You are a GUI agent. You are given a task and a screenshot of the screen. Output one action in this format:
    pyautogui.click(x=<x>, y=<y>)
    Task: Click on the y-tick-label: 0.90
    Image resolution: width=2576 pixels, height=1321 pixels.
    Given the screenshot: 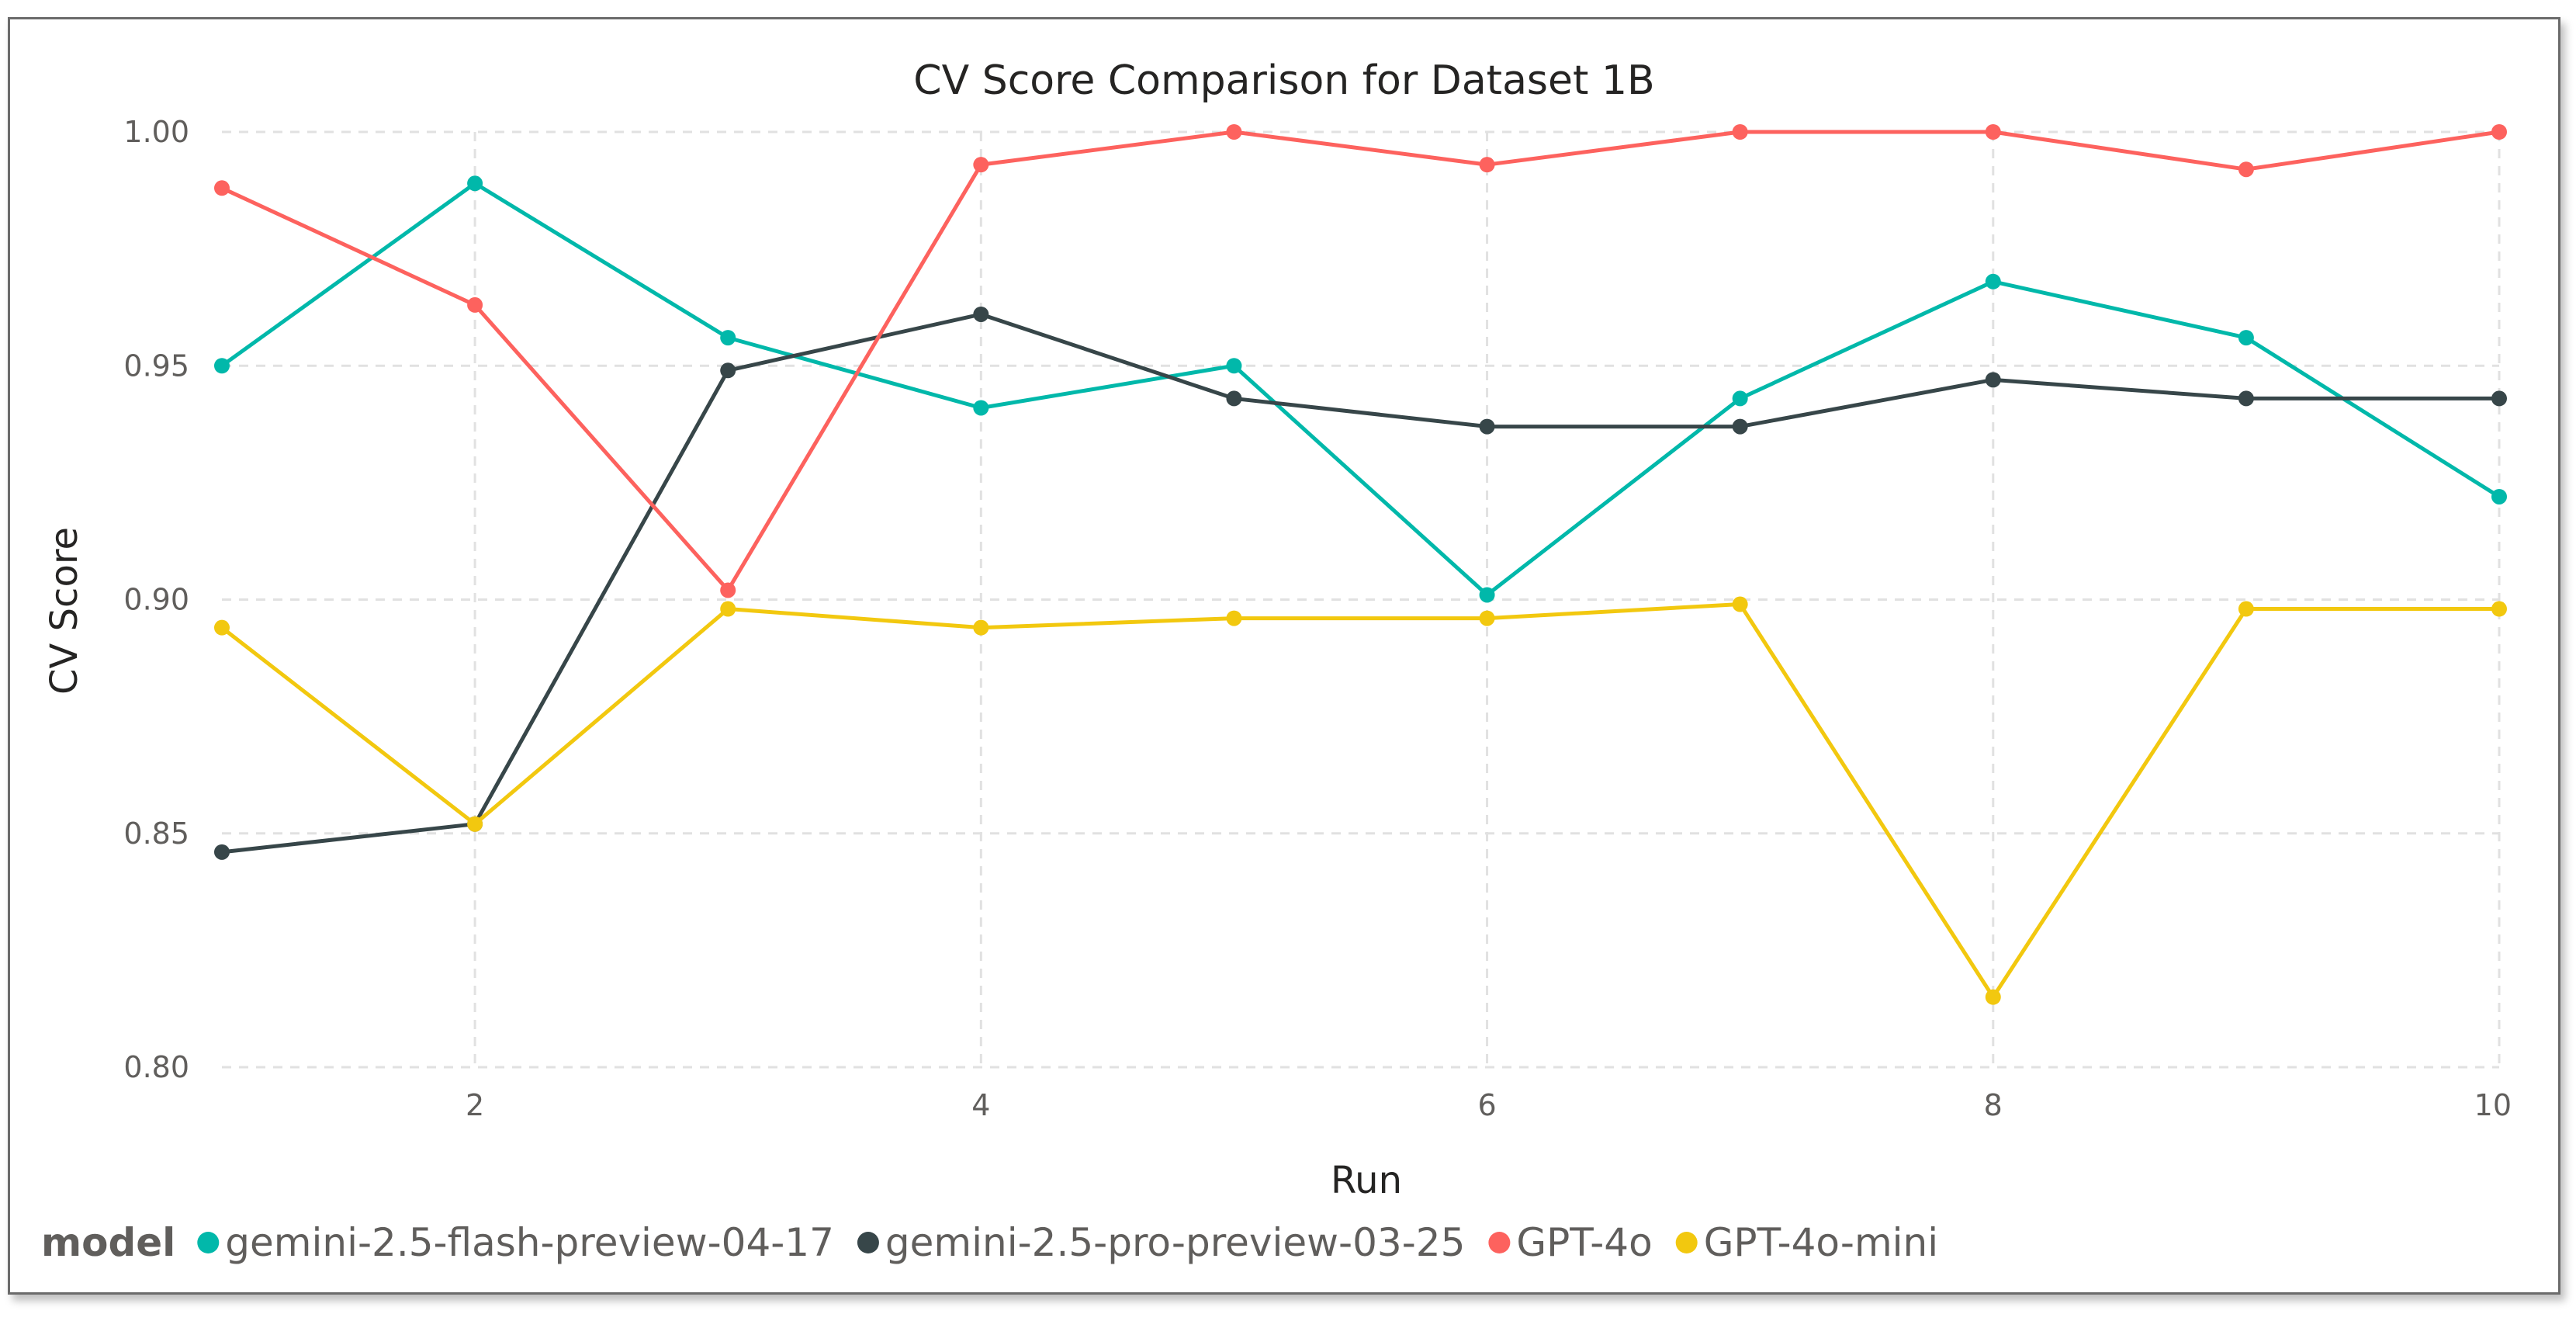 What is the action you would take?
    pyautogui.click(x=156, y=600)
    